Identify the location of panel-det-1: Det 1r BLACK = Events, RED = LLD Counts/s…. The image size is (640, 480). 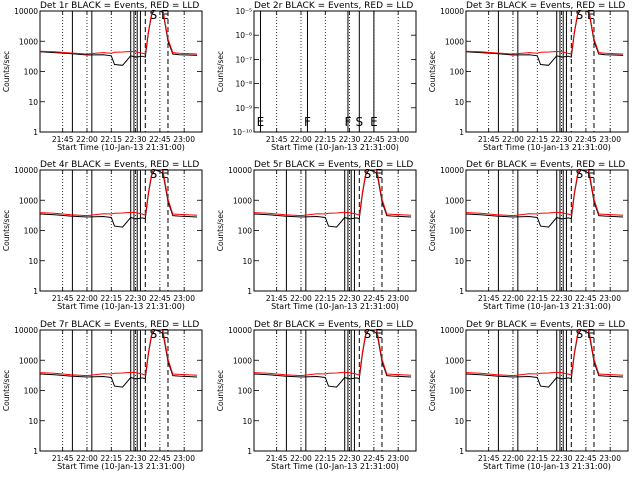
(102, 76).